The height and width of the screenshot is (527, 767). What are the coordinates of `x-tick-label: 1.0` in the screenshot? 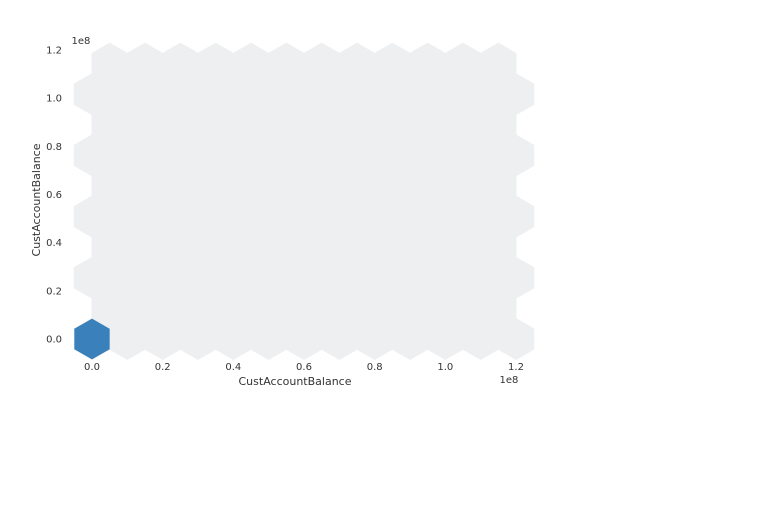 It's located at (445, 367).